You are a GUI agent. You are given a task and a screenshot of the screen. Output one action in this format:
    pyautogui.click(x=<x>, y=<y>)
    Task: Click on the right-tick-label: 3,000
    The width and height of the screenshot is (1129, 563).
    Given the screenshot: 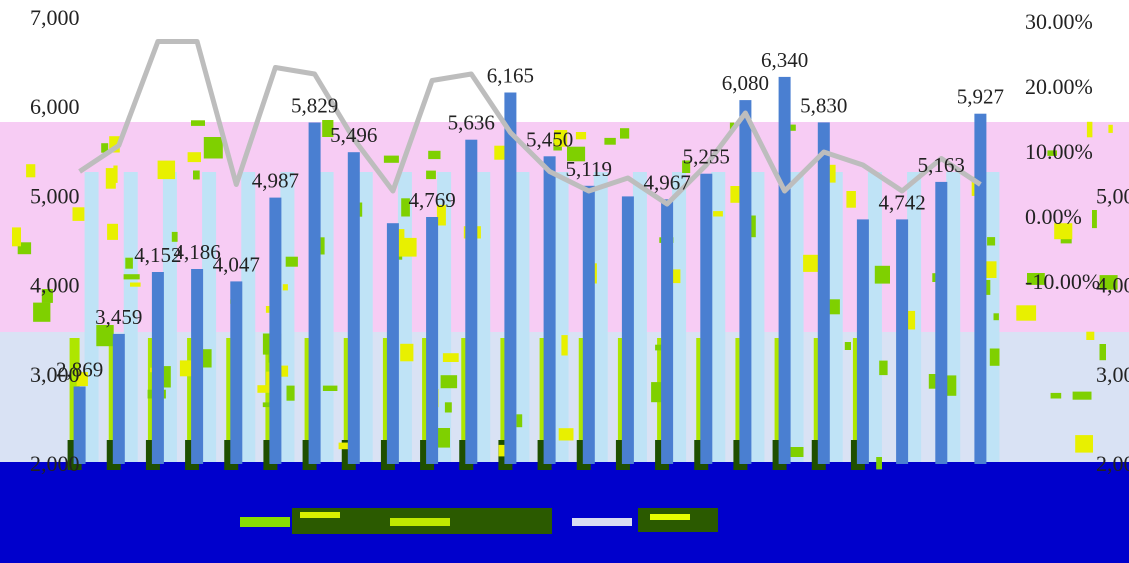 What is the action you would take?
    pyautogui.click(x=1112, y=374)
    